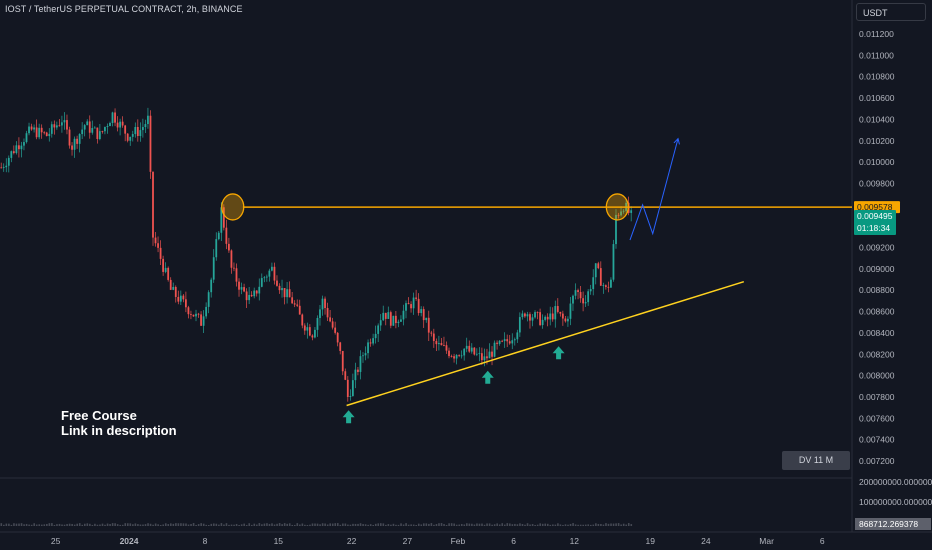  What do you see at coordinates (877, 376) in the screenshot?
I see `price-tick-label: 0.008000` at bounding box center [877, 376].